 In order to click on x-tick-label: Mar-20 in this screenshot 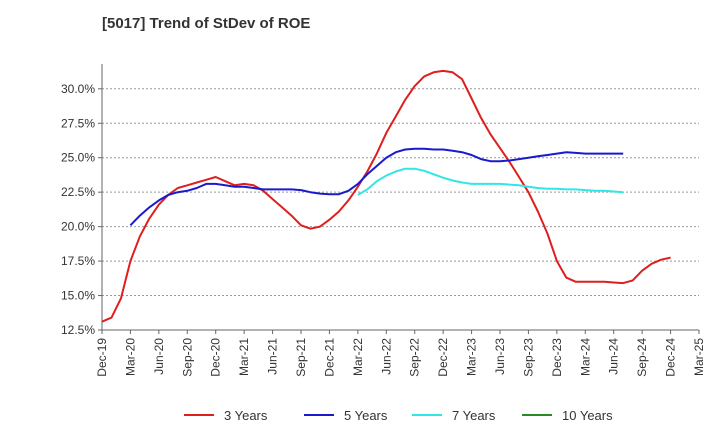, I will do `click(130, 357)`.